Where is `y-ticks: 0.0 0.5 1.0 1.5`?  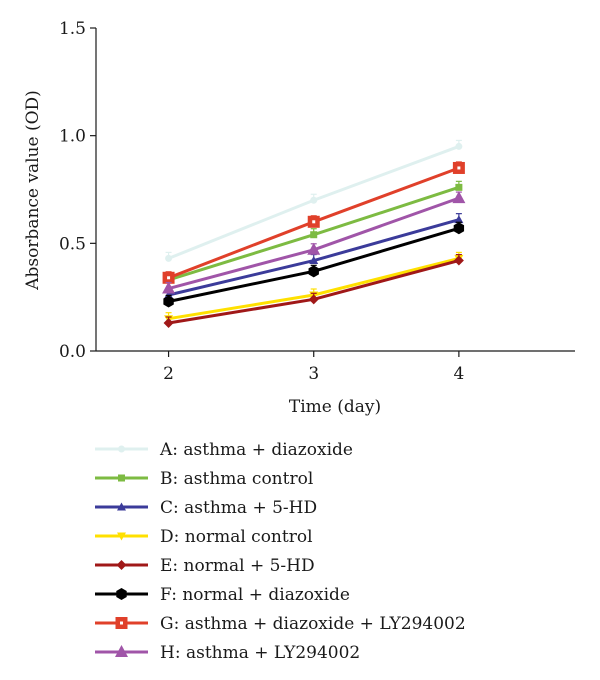 y-ticks: 0.0 0.5 1.0 1.5 is located at coordinates (77, 190).